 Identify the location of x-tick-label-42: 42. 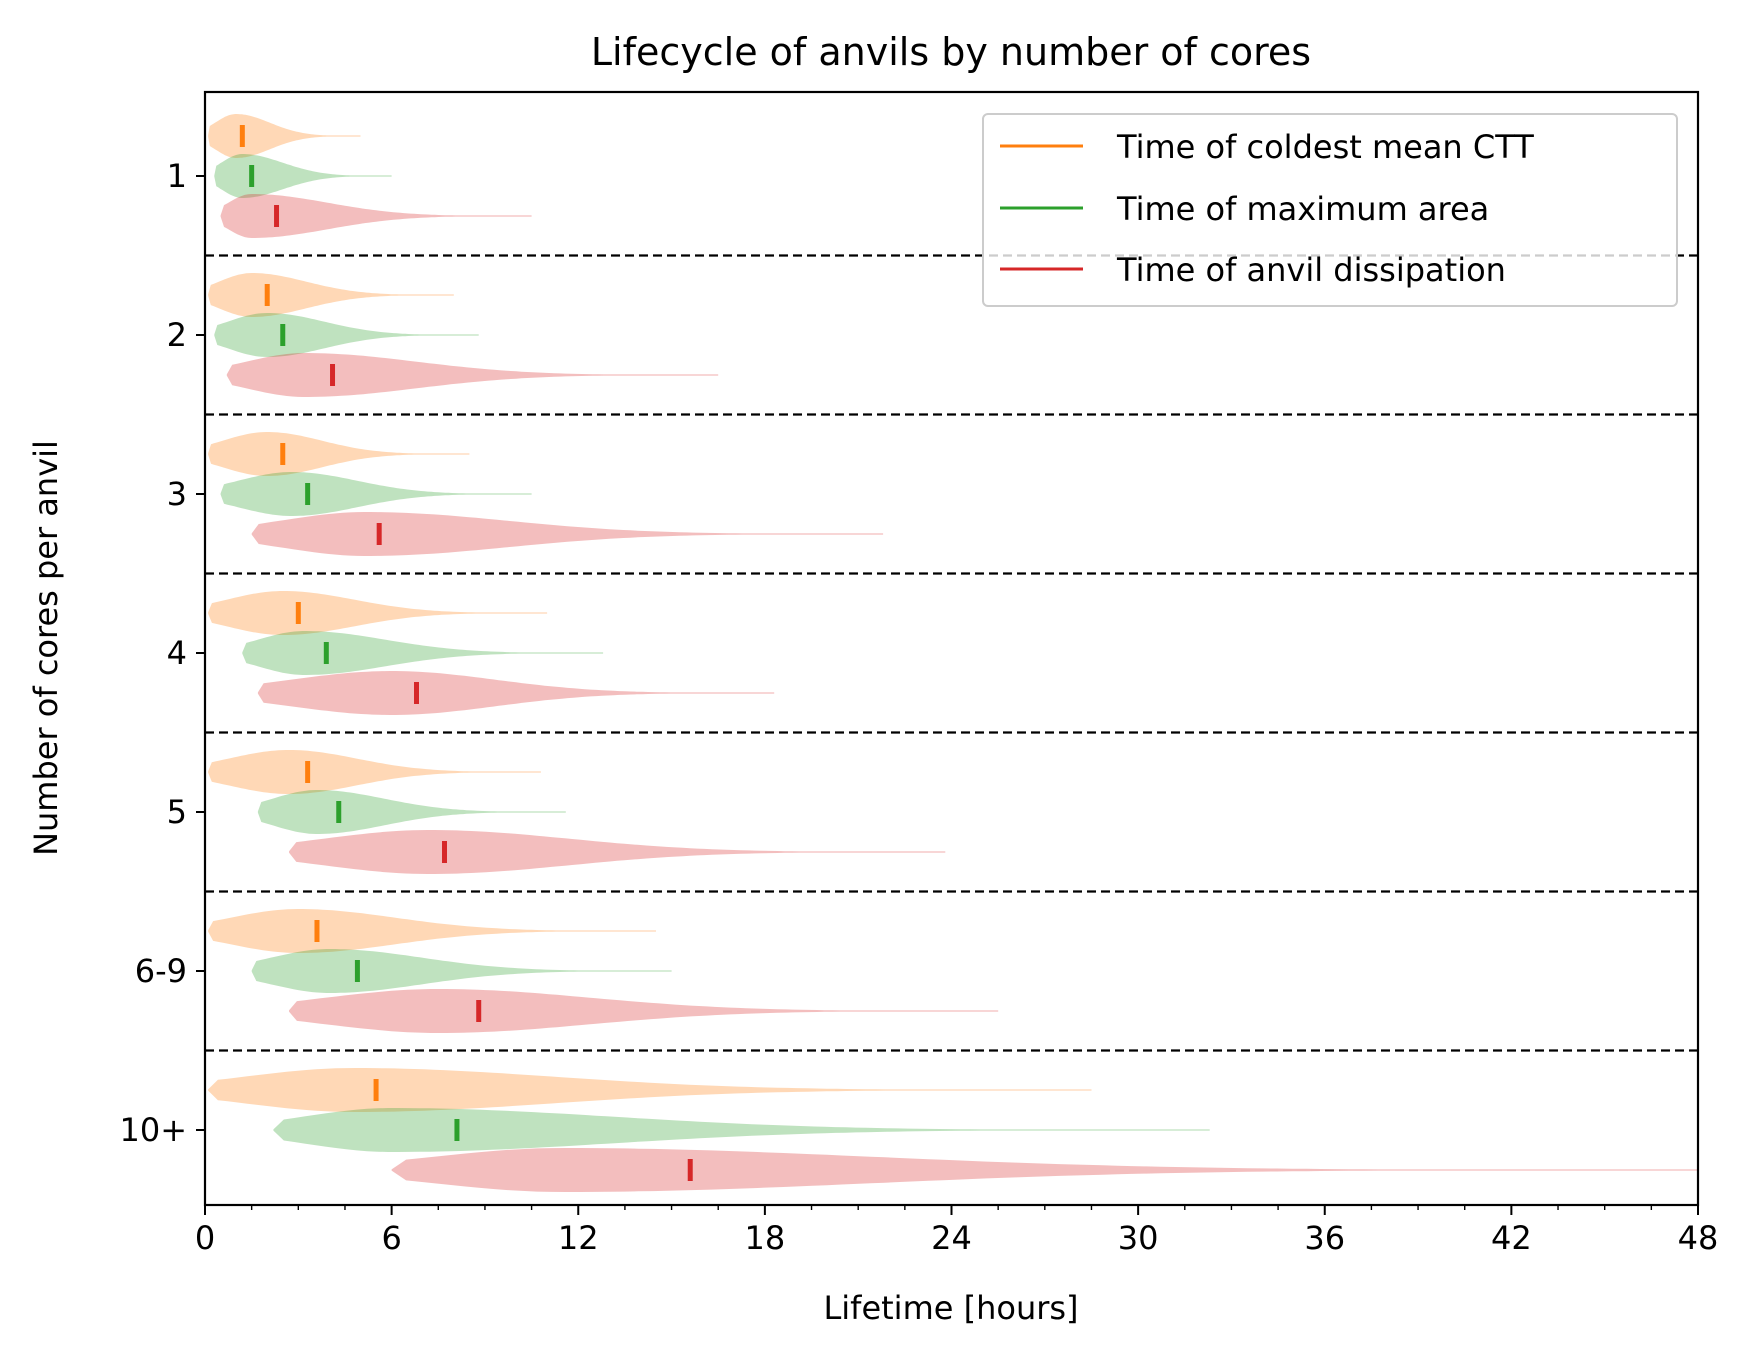
(1511, 1238).